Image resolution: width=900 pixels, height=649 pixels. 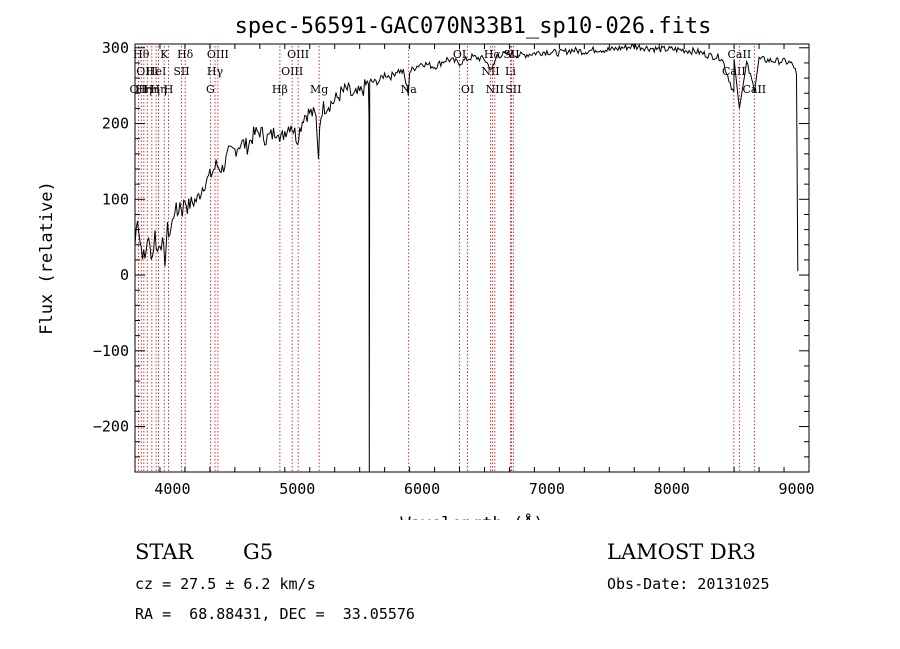 What do you see at coordinates (473, 26) in the screenshot?
I see `chart-title: spec-56591-GAC070N33B1_sp10-026.fits` at bounding box center [473, 26].